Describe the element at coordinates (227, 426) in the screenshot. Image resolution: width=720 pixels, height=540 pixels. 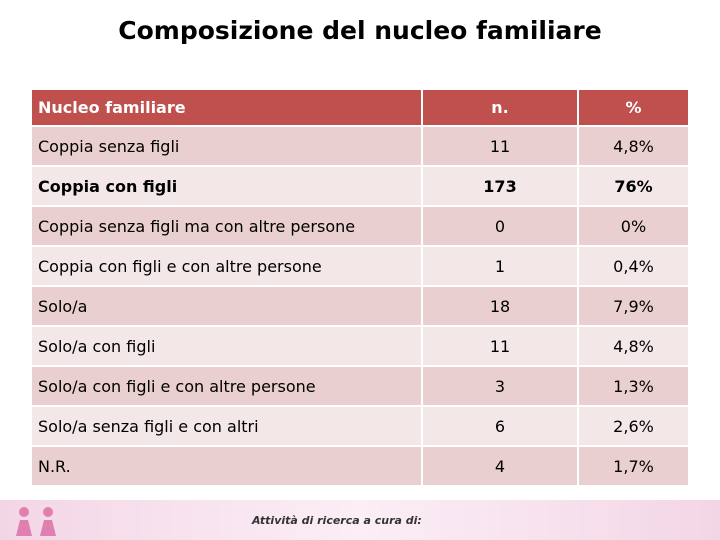
I see `label-cell: Solo/a senza figli e con altri` at that location.